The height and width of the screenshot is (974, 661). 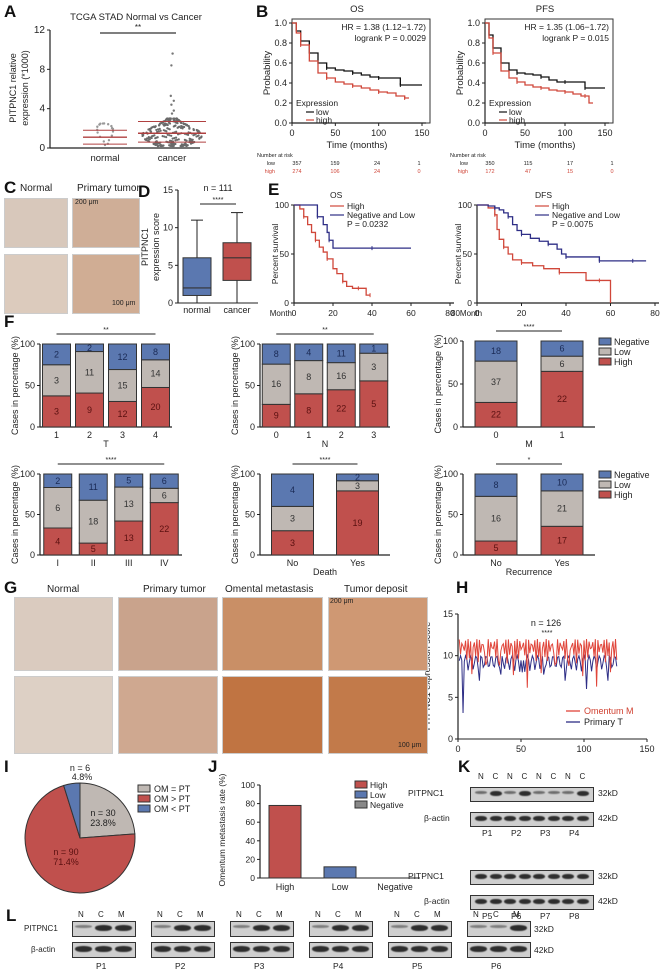 What do you see at coordinates (338, 966) in the screenshot?
I see `l-patient-label: P4` at bounding box center [338, 966].